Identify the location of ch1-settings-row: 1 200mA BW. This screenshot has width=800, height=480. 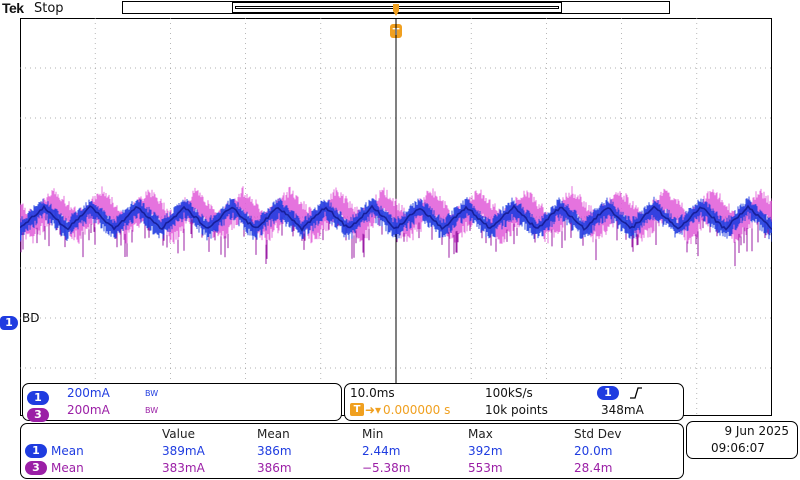
(92, 395).